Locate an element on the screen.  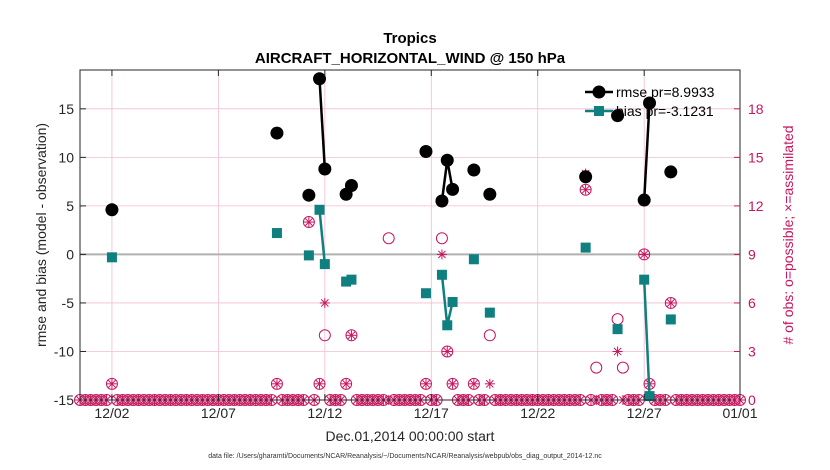
x-axis-label: Dec.01,2014 00:00:00 start is located at coordinates (410, 436).